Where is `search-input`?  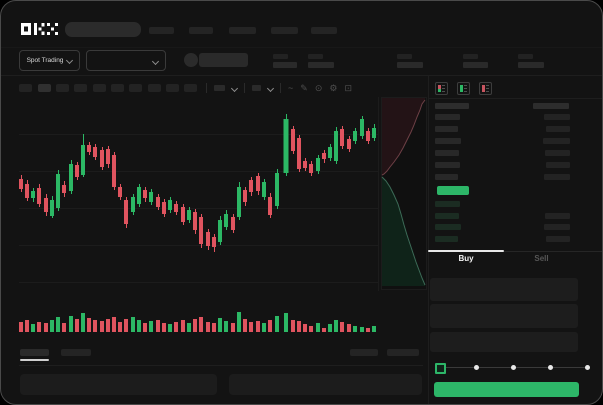 search-input is located at coordinates (103, 29).